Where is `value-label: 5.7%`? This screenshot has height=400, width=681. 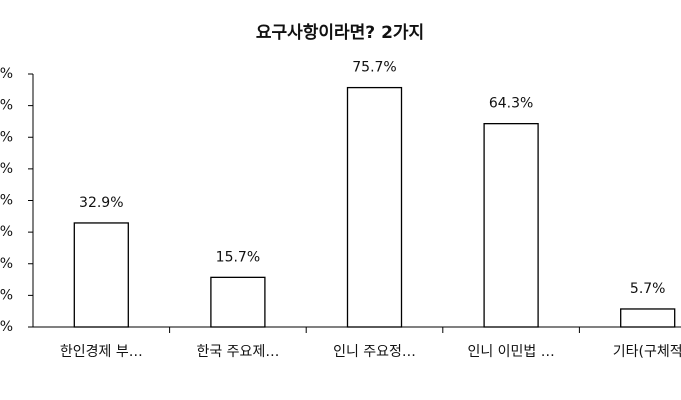
value-label: 5.7% is located at coordinates (648, 289).